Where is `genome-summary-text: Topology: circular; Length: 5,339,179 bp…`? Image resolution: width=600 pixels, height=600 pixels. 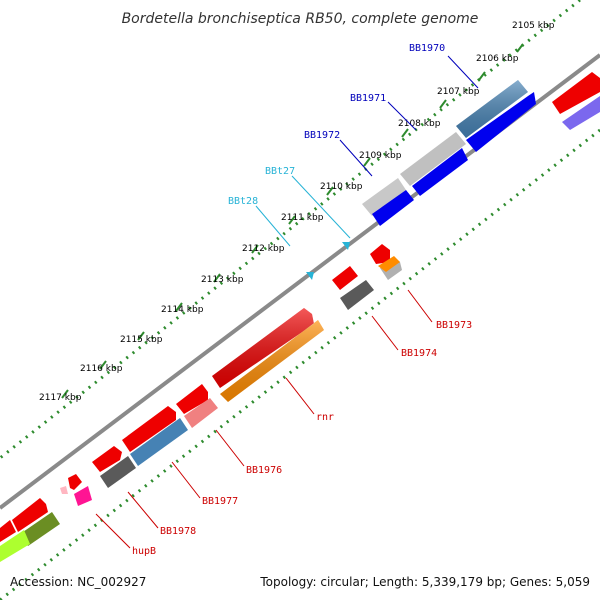 genome-summary-text: Topology: circular; Length: 5,339,179 bp… is located at coordinates (424, 582).